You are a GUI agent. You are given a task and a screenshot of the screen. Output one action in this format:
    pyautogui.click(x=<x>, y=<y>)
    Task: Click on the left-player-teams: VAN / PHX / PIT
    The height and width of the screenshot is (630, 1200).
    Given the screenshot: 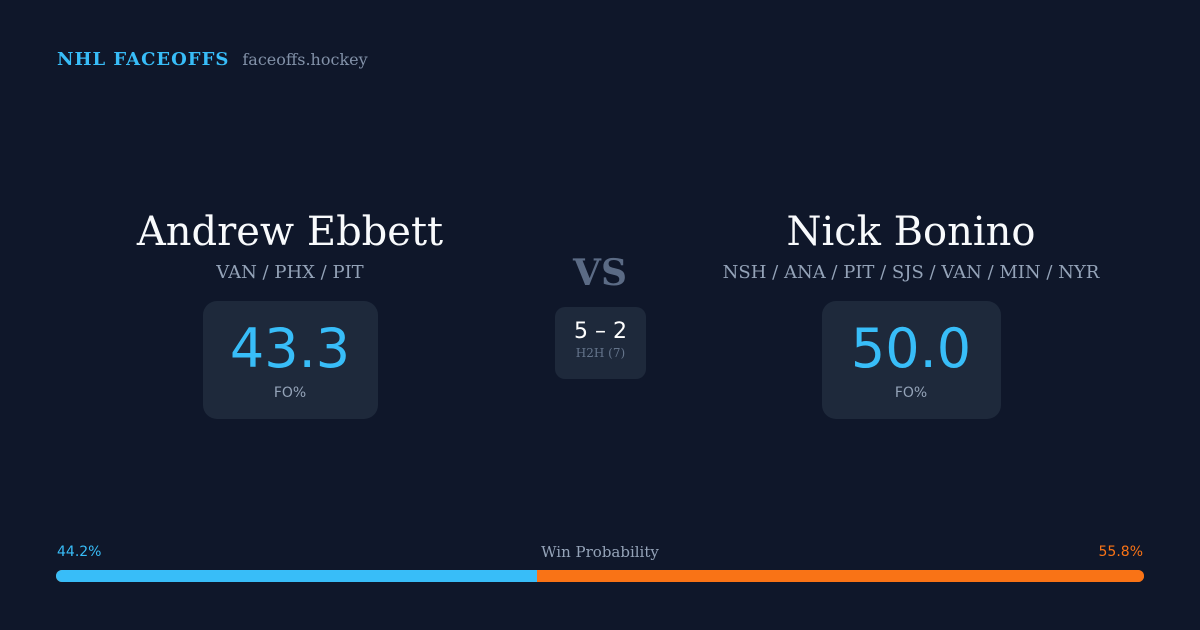 What is the action you would take?
    pyautogui.click(x=290, y=272)
    